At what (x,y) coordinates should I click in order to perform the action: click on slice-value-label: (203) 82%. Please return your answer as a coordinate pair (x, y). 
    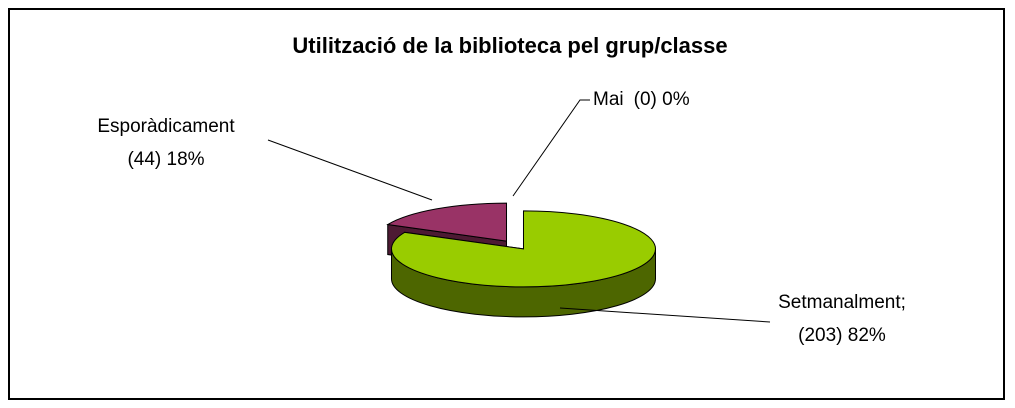
    Looking at the image, I should click on (842, 335).